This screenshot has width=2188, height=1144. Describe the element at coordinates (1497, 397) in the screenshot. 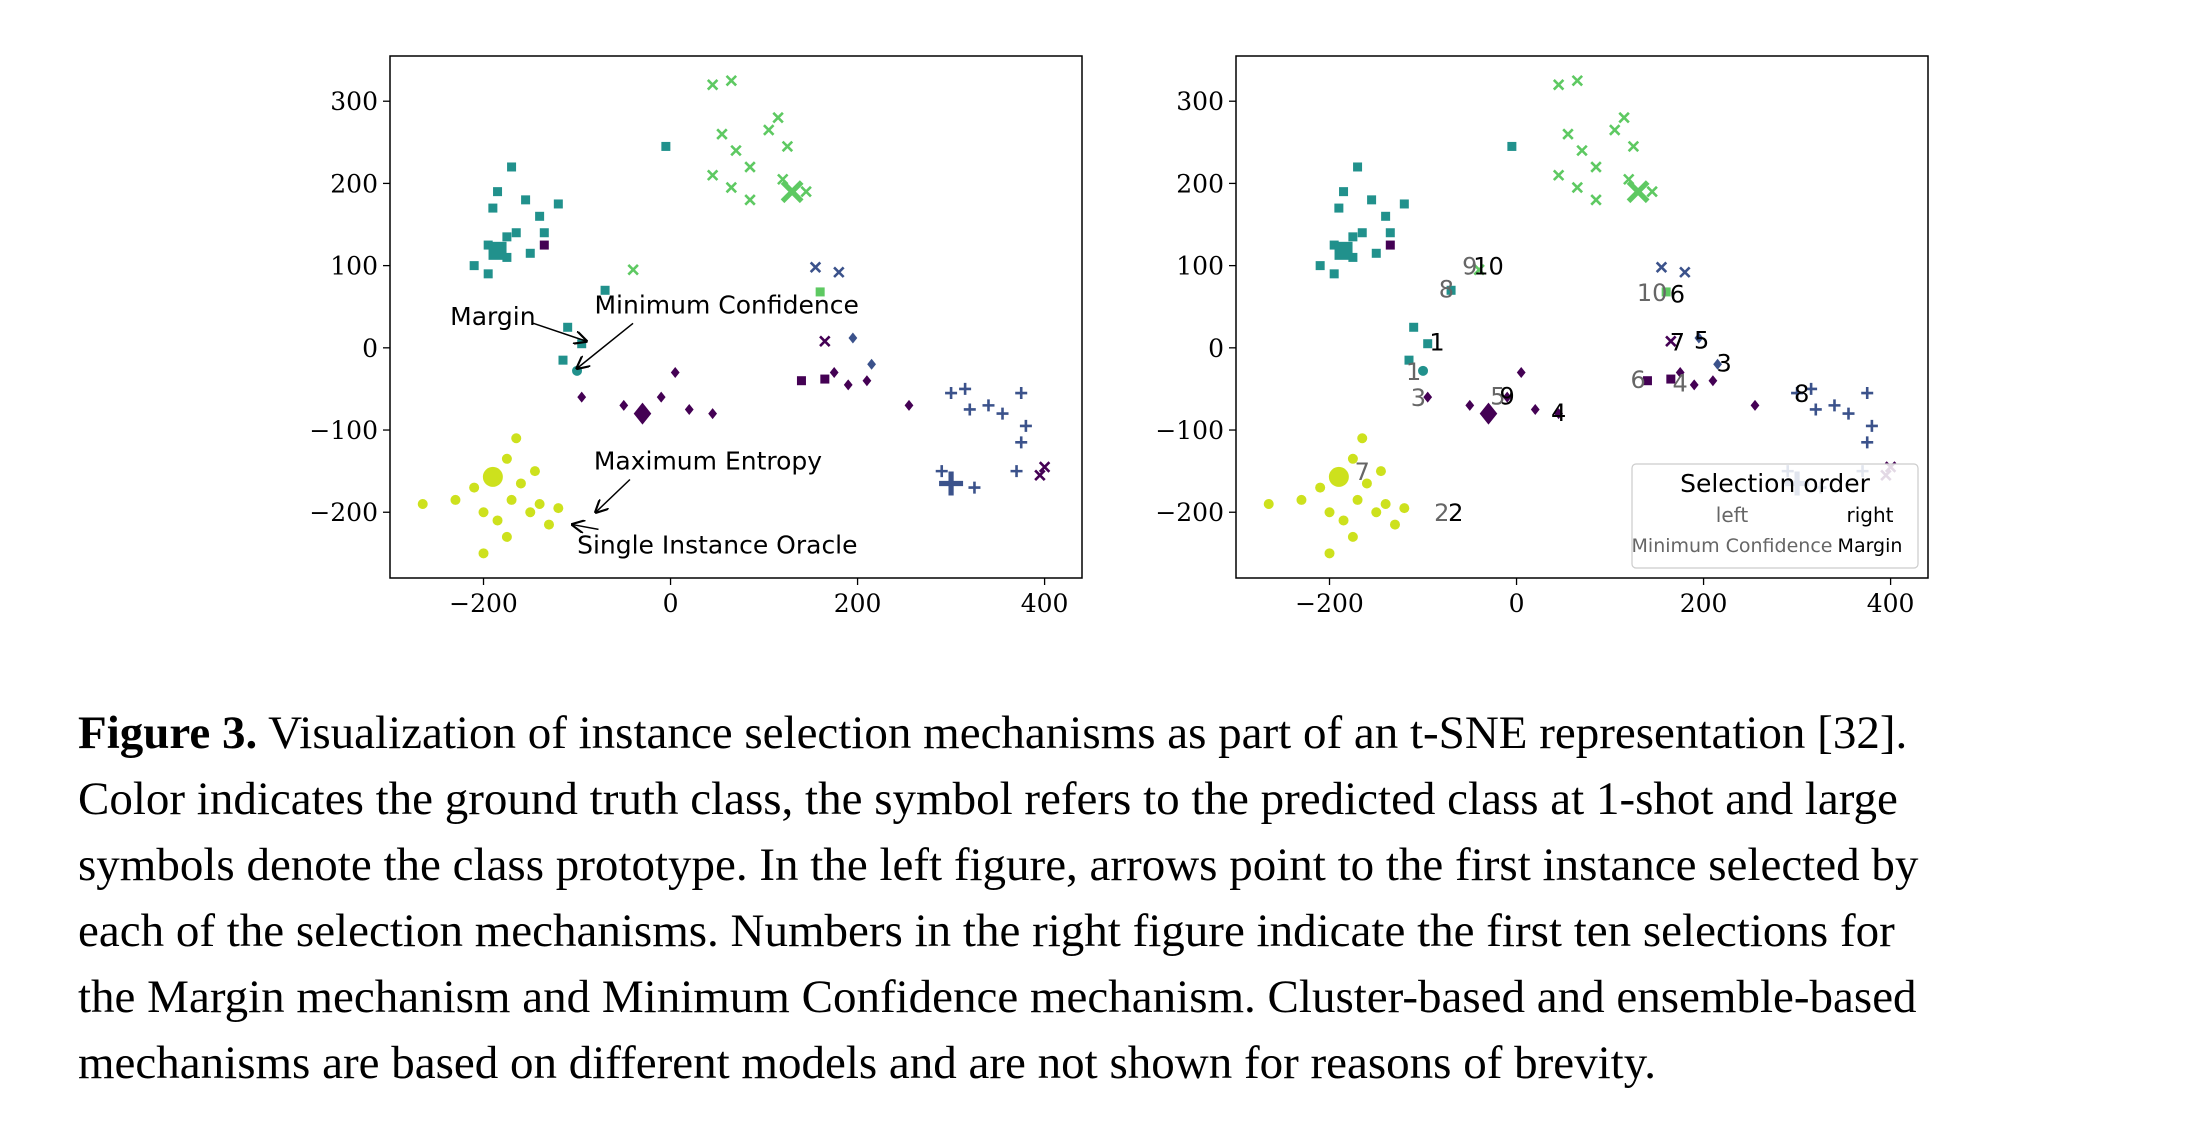

I see `selection-number-left: 5` at that location.